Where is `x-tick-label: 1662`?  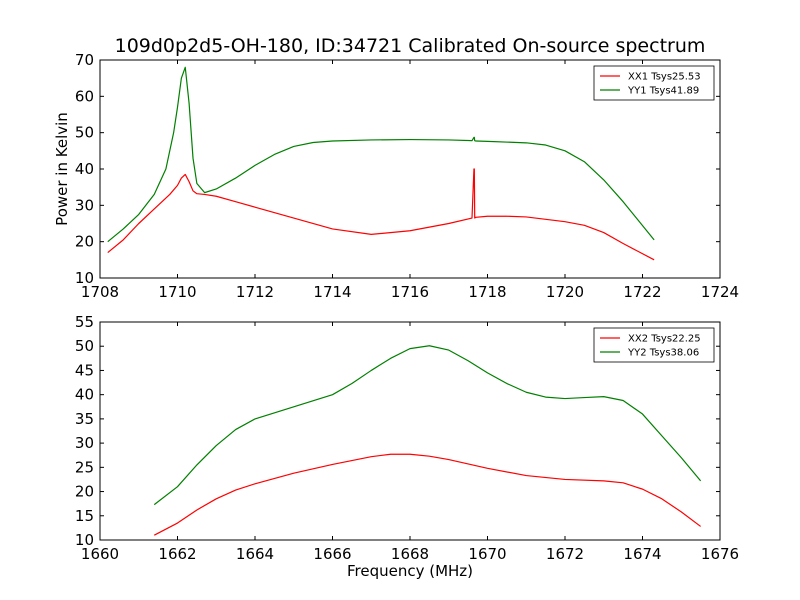
x-tick-label: 1662 is located at coordinates (177, 554).